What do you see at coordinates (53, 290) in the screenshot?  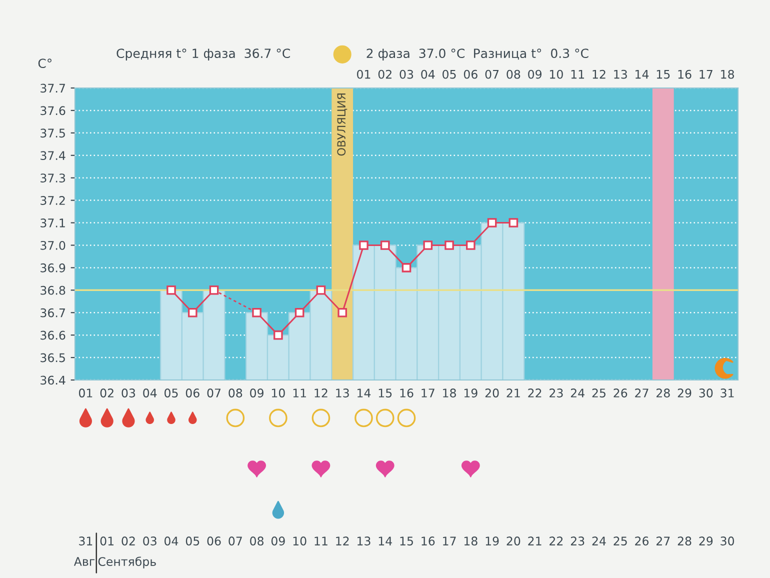 I see `y-tick-label: 36.8` at bounding box center [53, 290].